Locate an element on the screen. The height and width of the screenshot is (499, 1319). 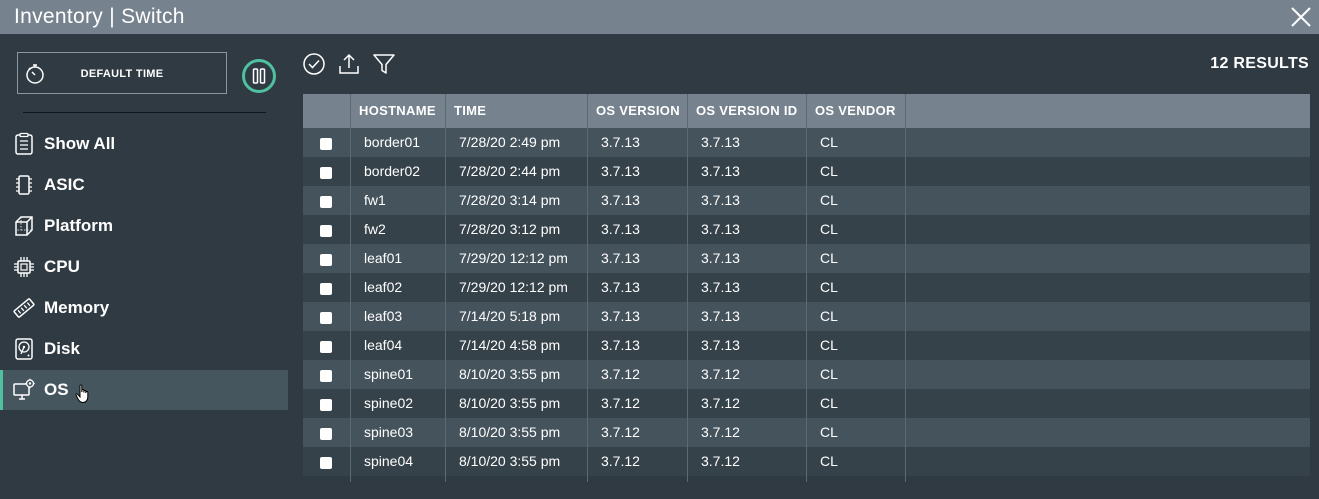
filter-icon is located at coordinates (384, 64).